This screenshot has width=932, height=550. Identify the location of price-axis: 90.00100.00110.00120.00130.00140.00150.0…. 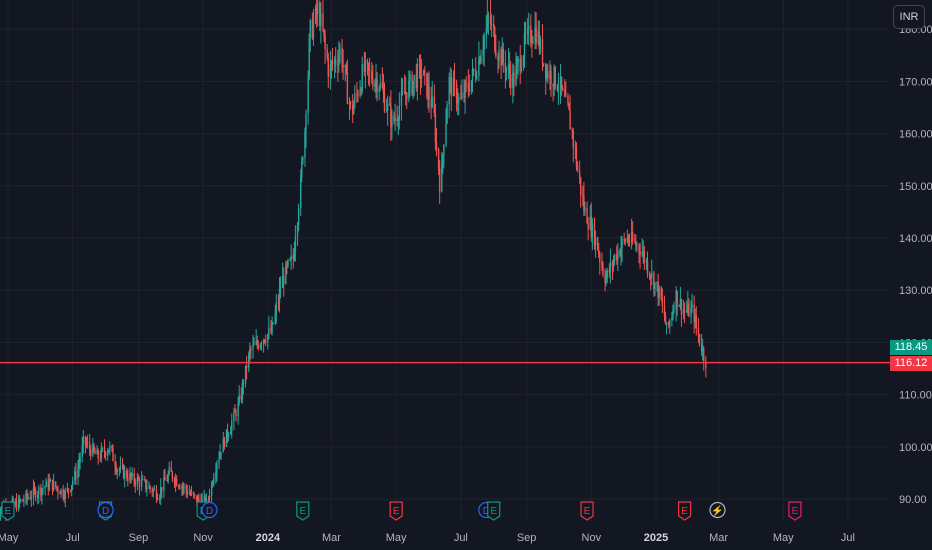
(915, 265).